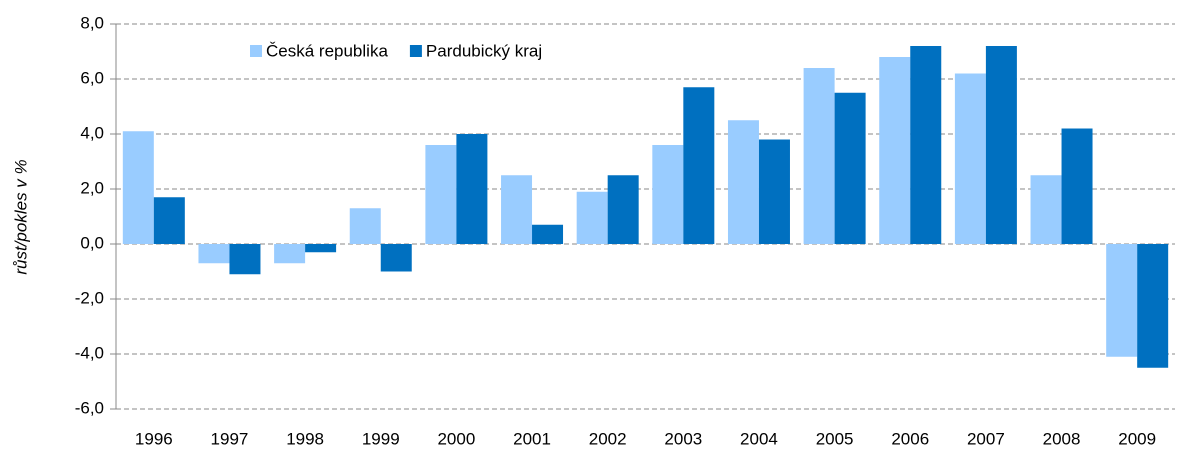 Image resolution: width=1179 pixels, height=458 pixels. What do you see at coordinates (910, 438) in the screenshot?
I see `x-tick-label: 2006` at bounding box center [910, 438].